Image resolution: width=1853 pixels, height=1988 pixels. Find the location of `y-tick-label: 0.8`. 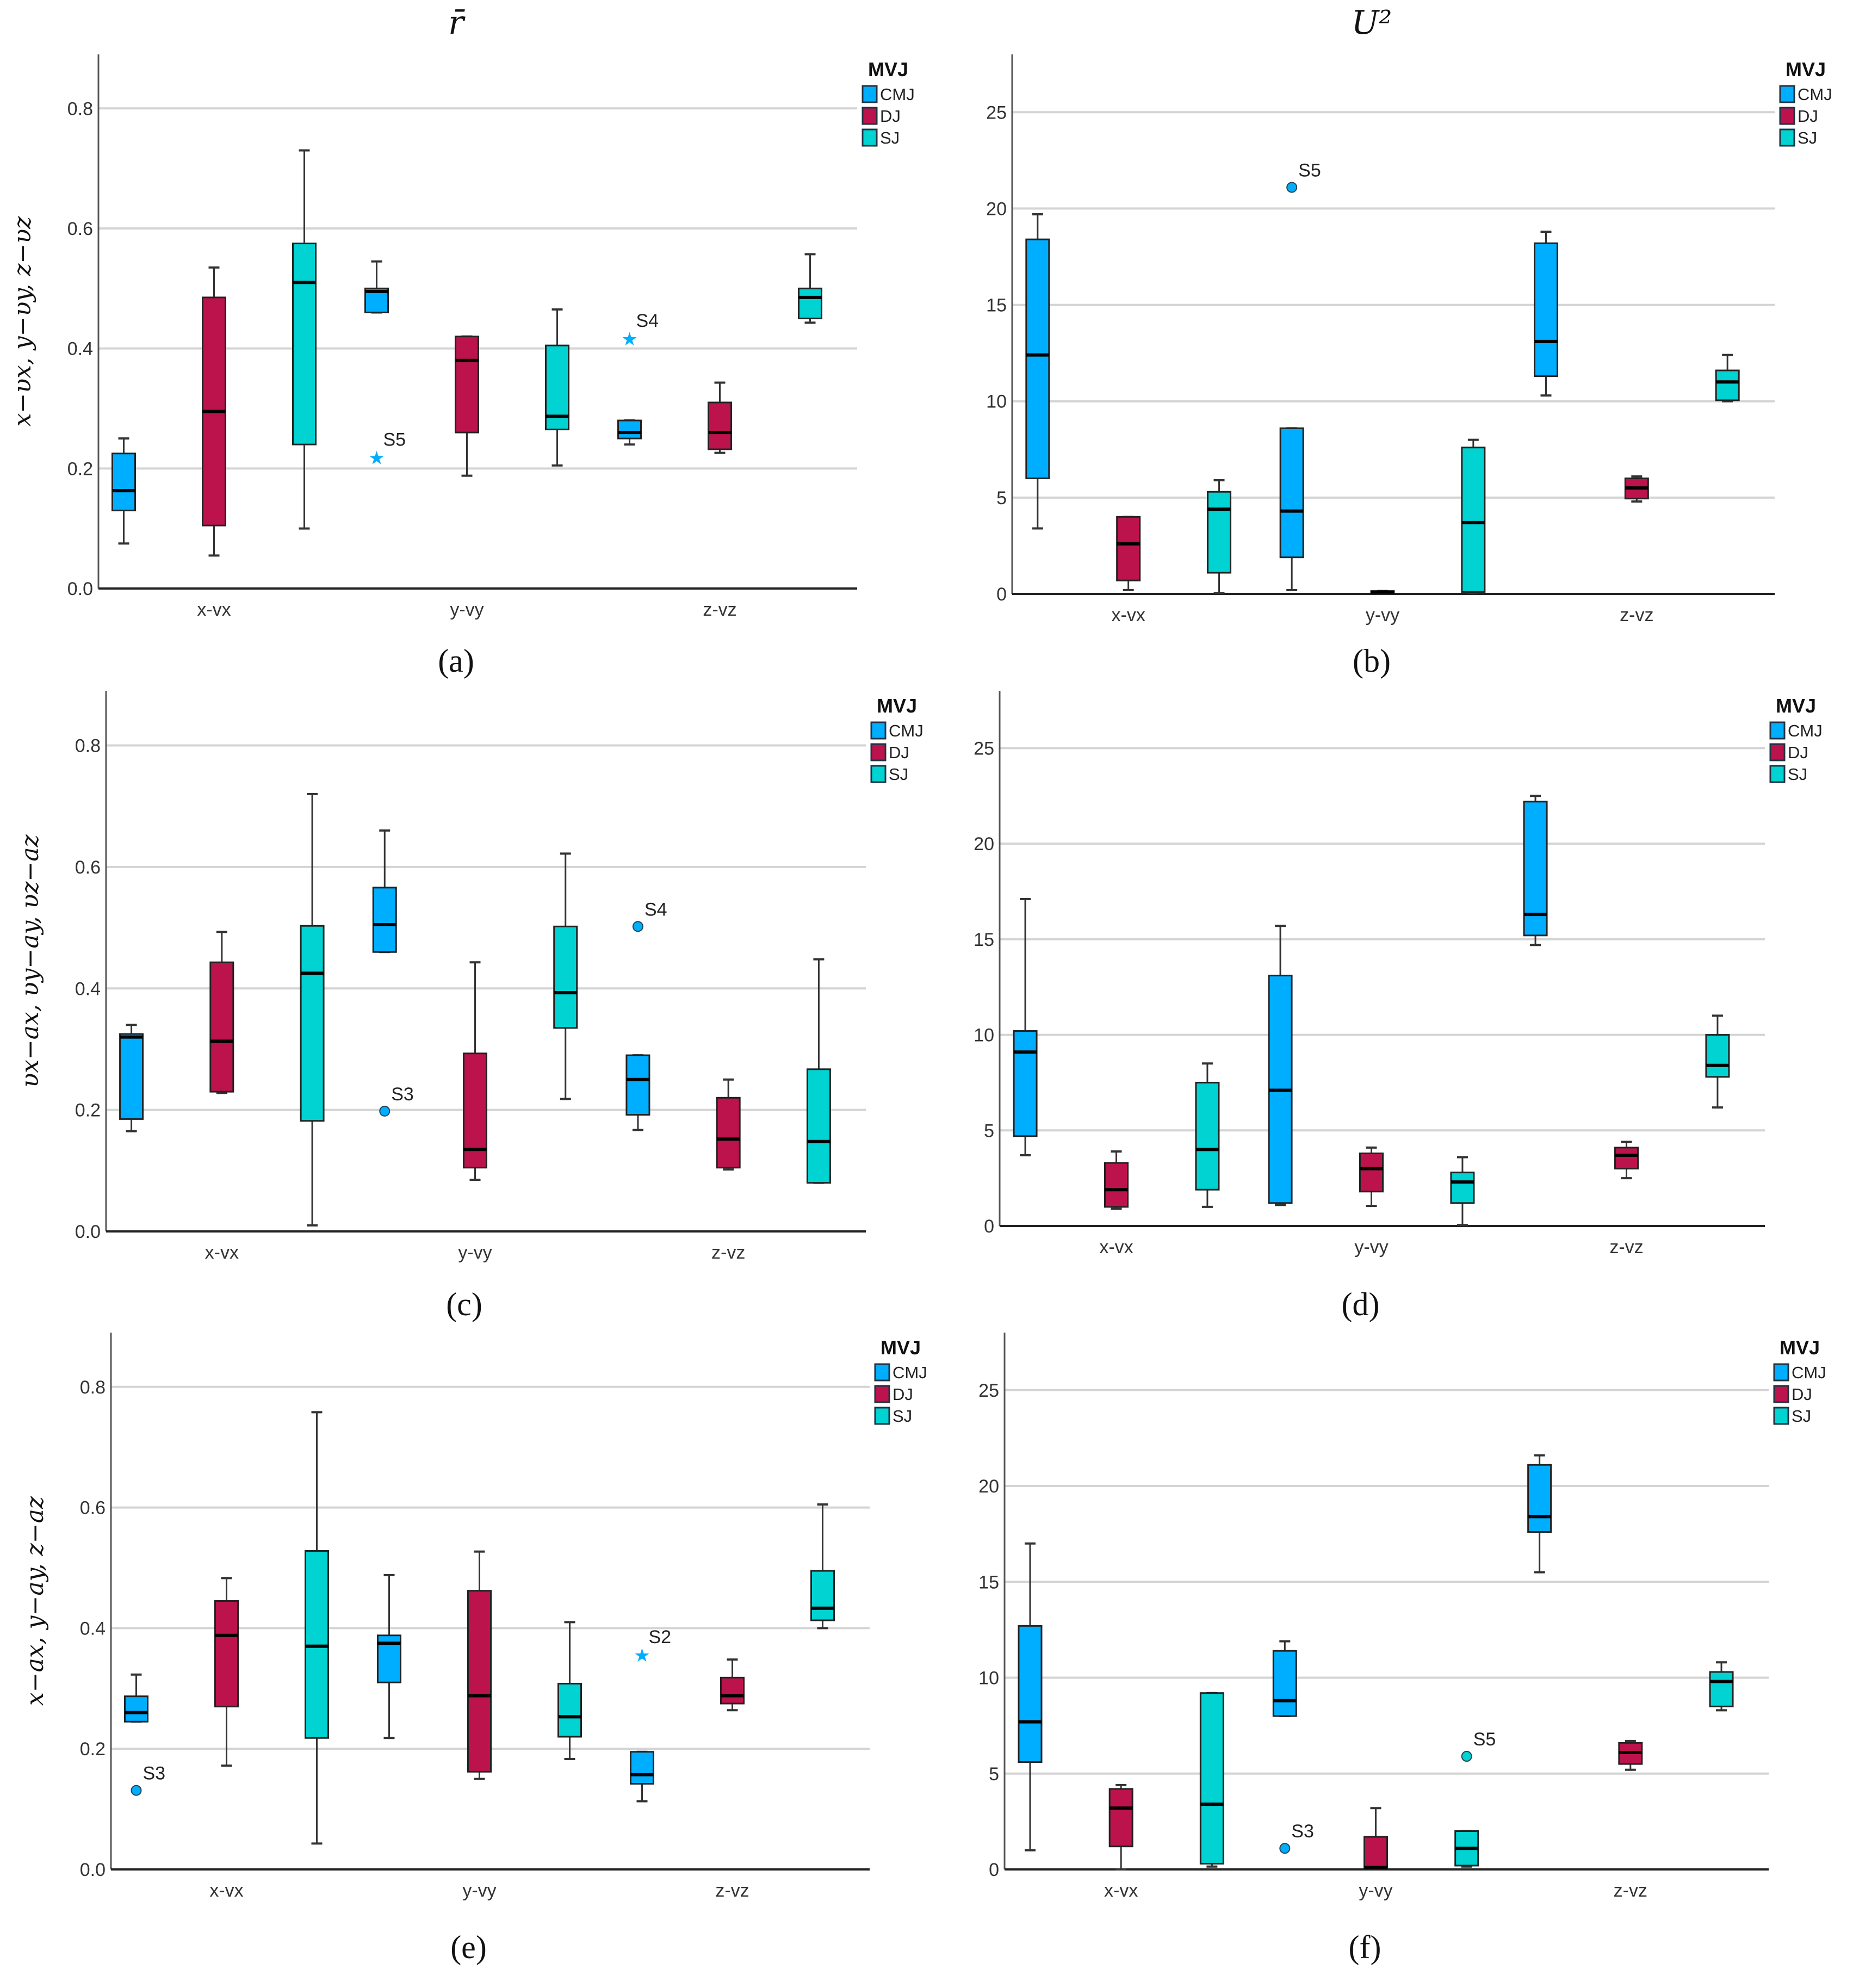

y-tick-label: 0.8 is located at coordinates (93, 1388).